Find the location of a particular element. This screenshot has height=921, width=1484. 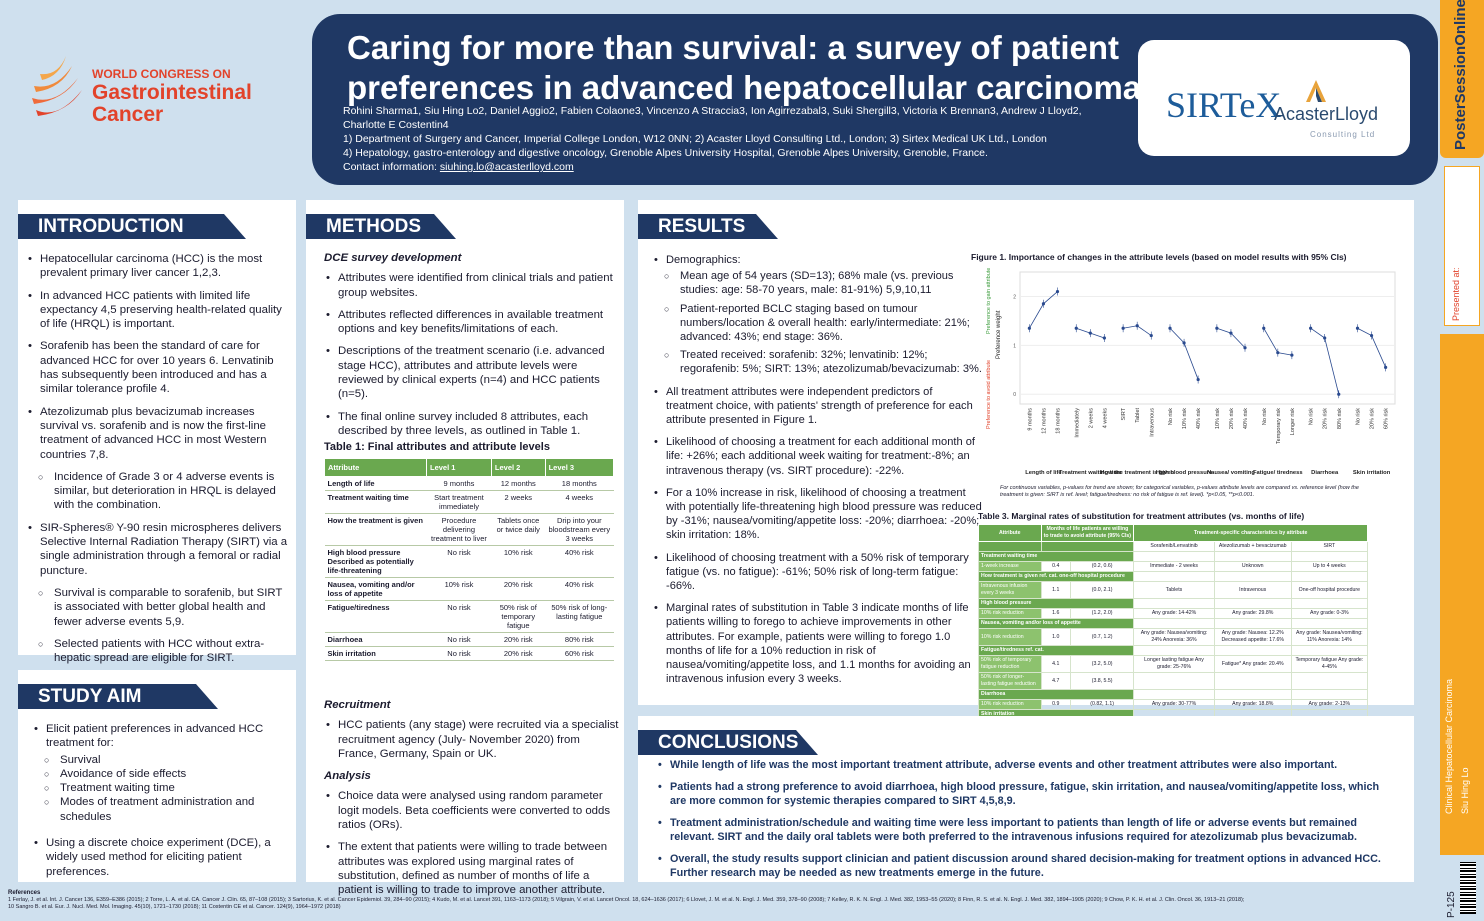

table3-cell: Any grade: 2-13% is located at coordinates (1329, 704).